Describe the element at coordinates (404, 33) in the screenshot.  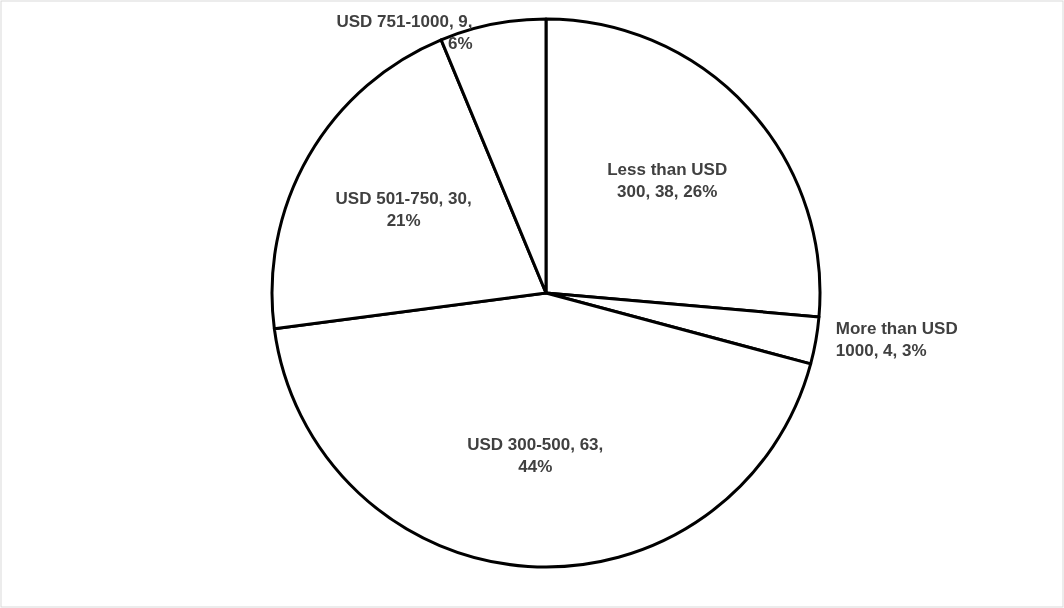
I see `slice-label: USD 751-1000, 9, 6%` at that location.